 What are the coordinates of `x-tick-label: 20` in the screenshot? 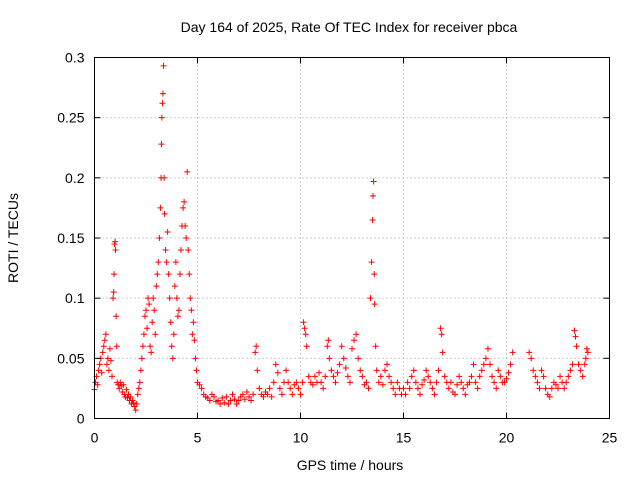 It's located at (507, 438).